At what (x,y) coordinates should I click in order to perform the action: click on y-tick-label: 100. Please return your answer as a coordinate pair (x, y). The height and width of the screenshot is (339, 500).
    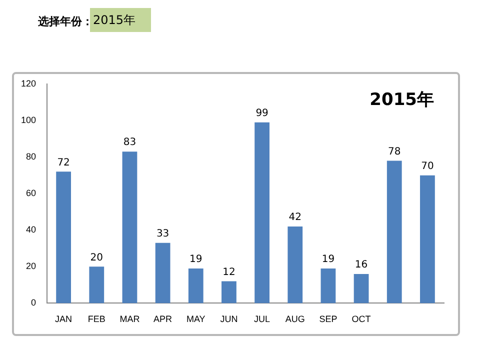
    Looking at the image, I should click on (28, 120).